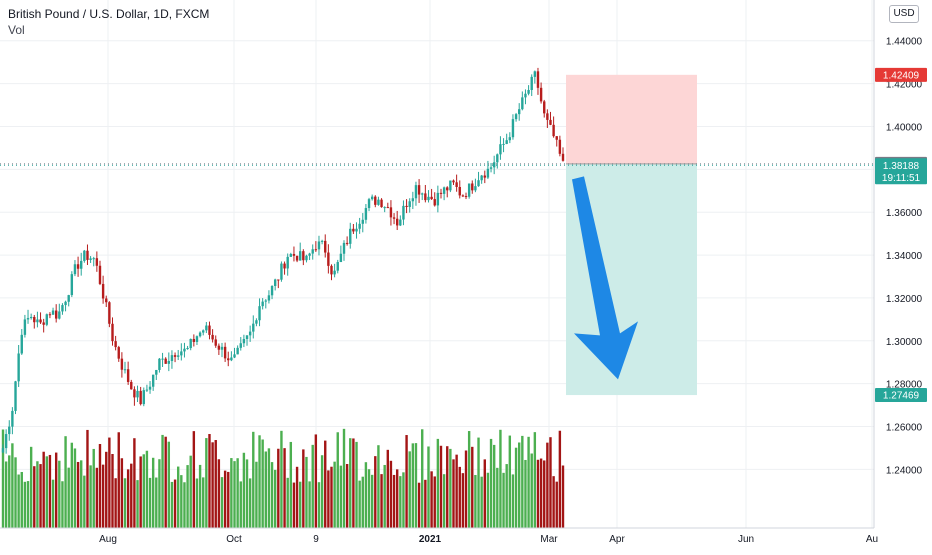 Image resolution: width=932 pixels, height=555 pixels. Describe the element at coordinates (904, 127) in the screenshot. I see `price-tick-2: 1.40000` at that location.